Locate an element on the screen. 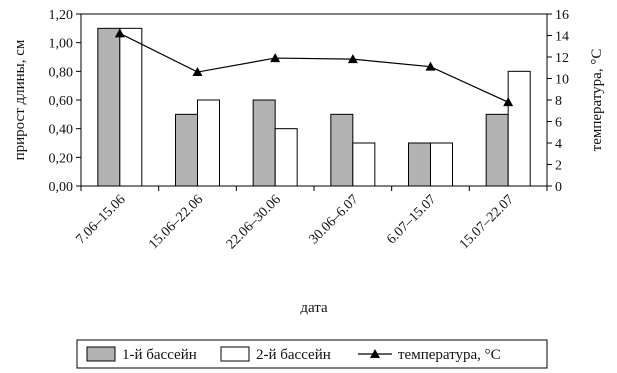 Image resolution: width=617 pixels, height=373 pixels. right-tick-label-5: 8 is located at coordinates (558, 101).